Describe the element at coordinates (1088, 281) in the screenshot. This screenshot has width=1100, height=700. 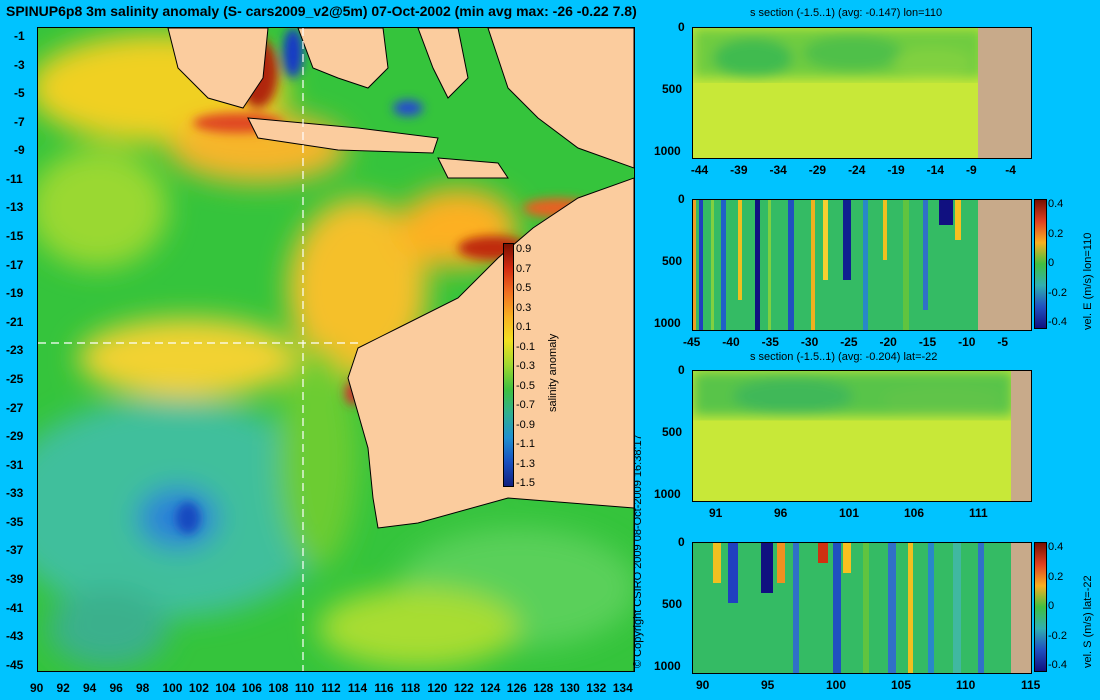
I see `vel-e-colorbar-label: vel. E (m/s) lon=110` at that location.